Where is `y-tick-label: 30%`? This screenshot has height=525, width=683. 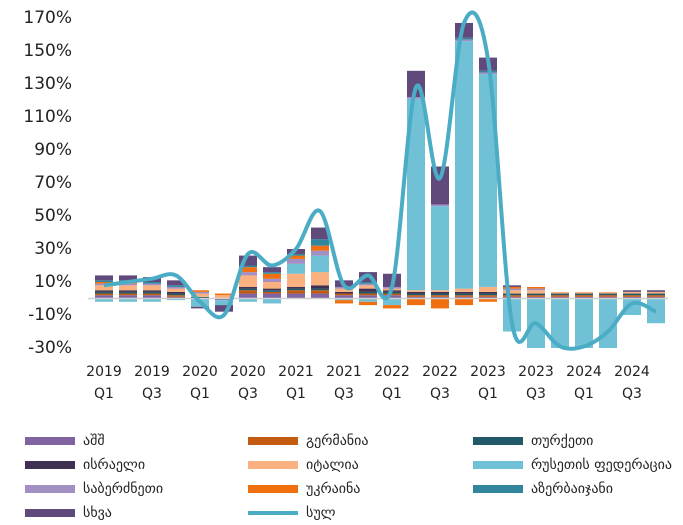 y-tick-label: 30% is located at coordinates (53, 249).